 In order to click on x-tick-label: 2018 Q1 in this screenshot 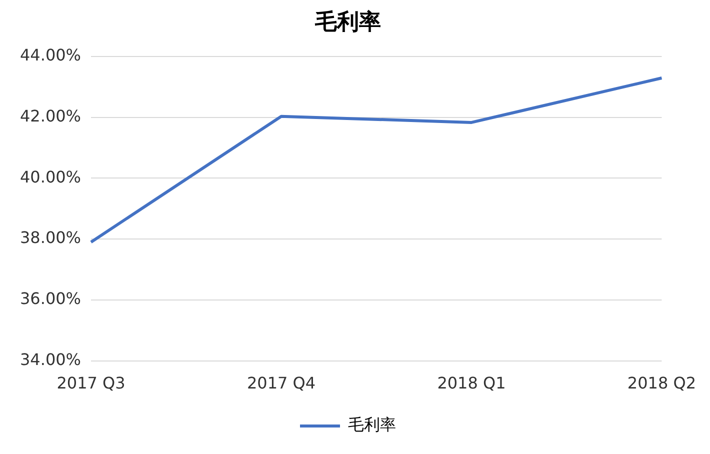, I will do `click(471, 383)`.